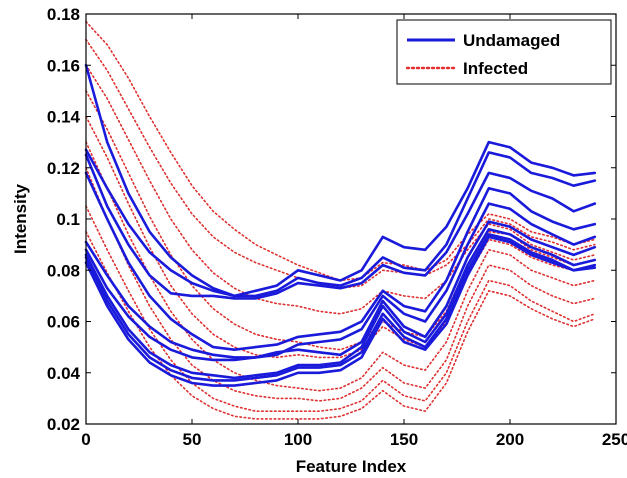 This screenshot has height=478, width=627. I want to click on y-tick-label: 0.06, so click(63, 322).